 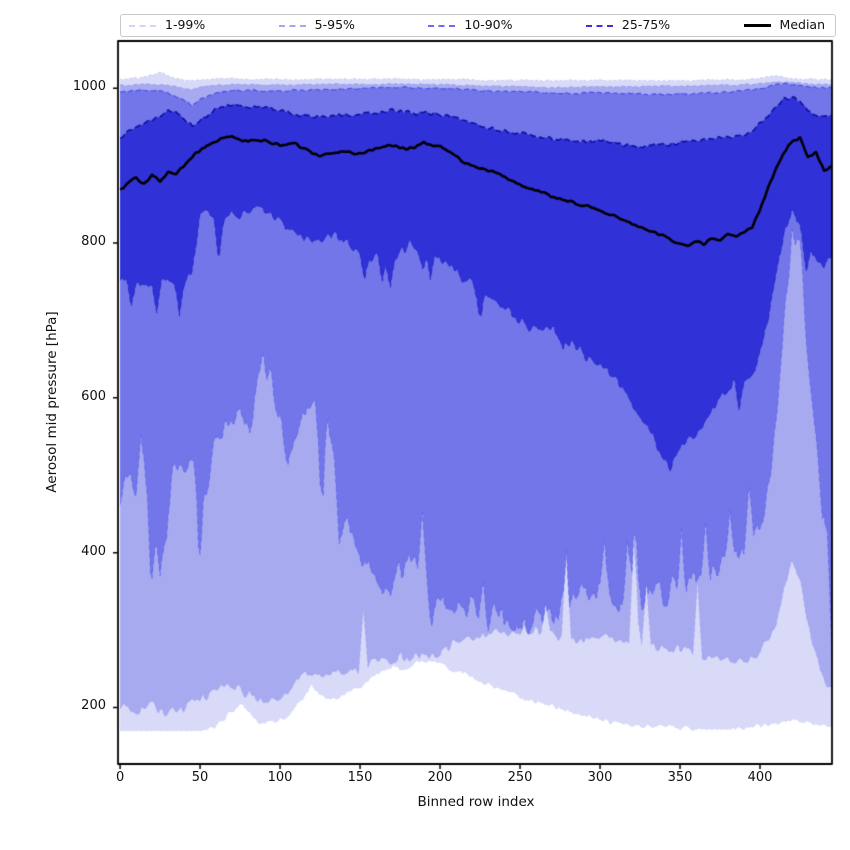 I want to click on legend-item-2: 10-90%, so click(x=470, y=25).